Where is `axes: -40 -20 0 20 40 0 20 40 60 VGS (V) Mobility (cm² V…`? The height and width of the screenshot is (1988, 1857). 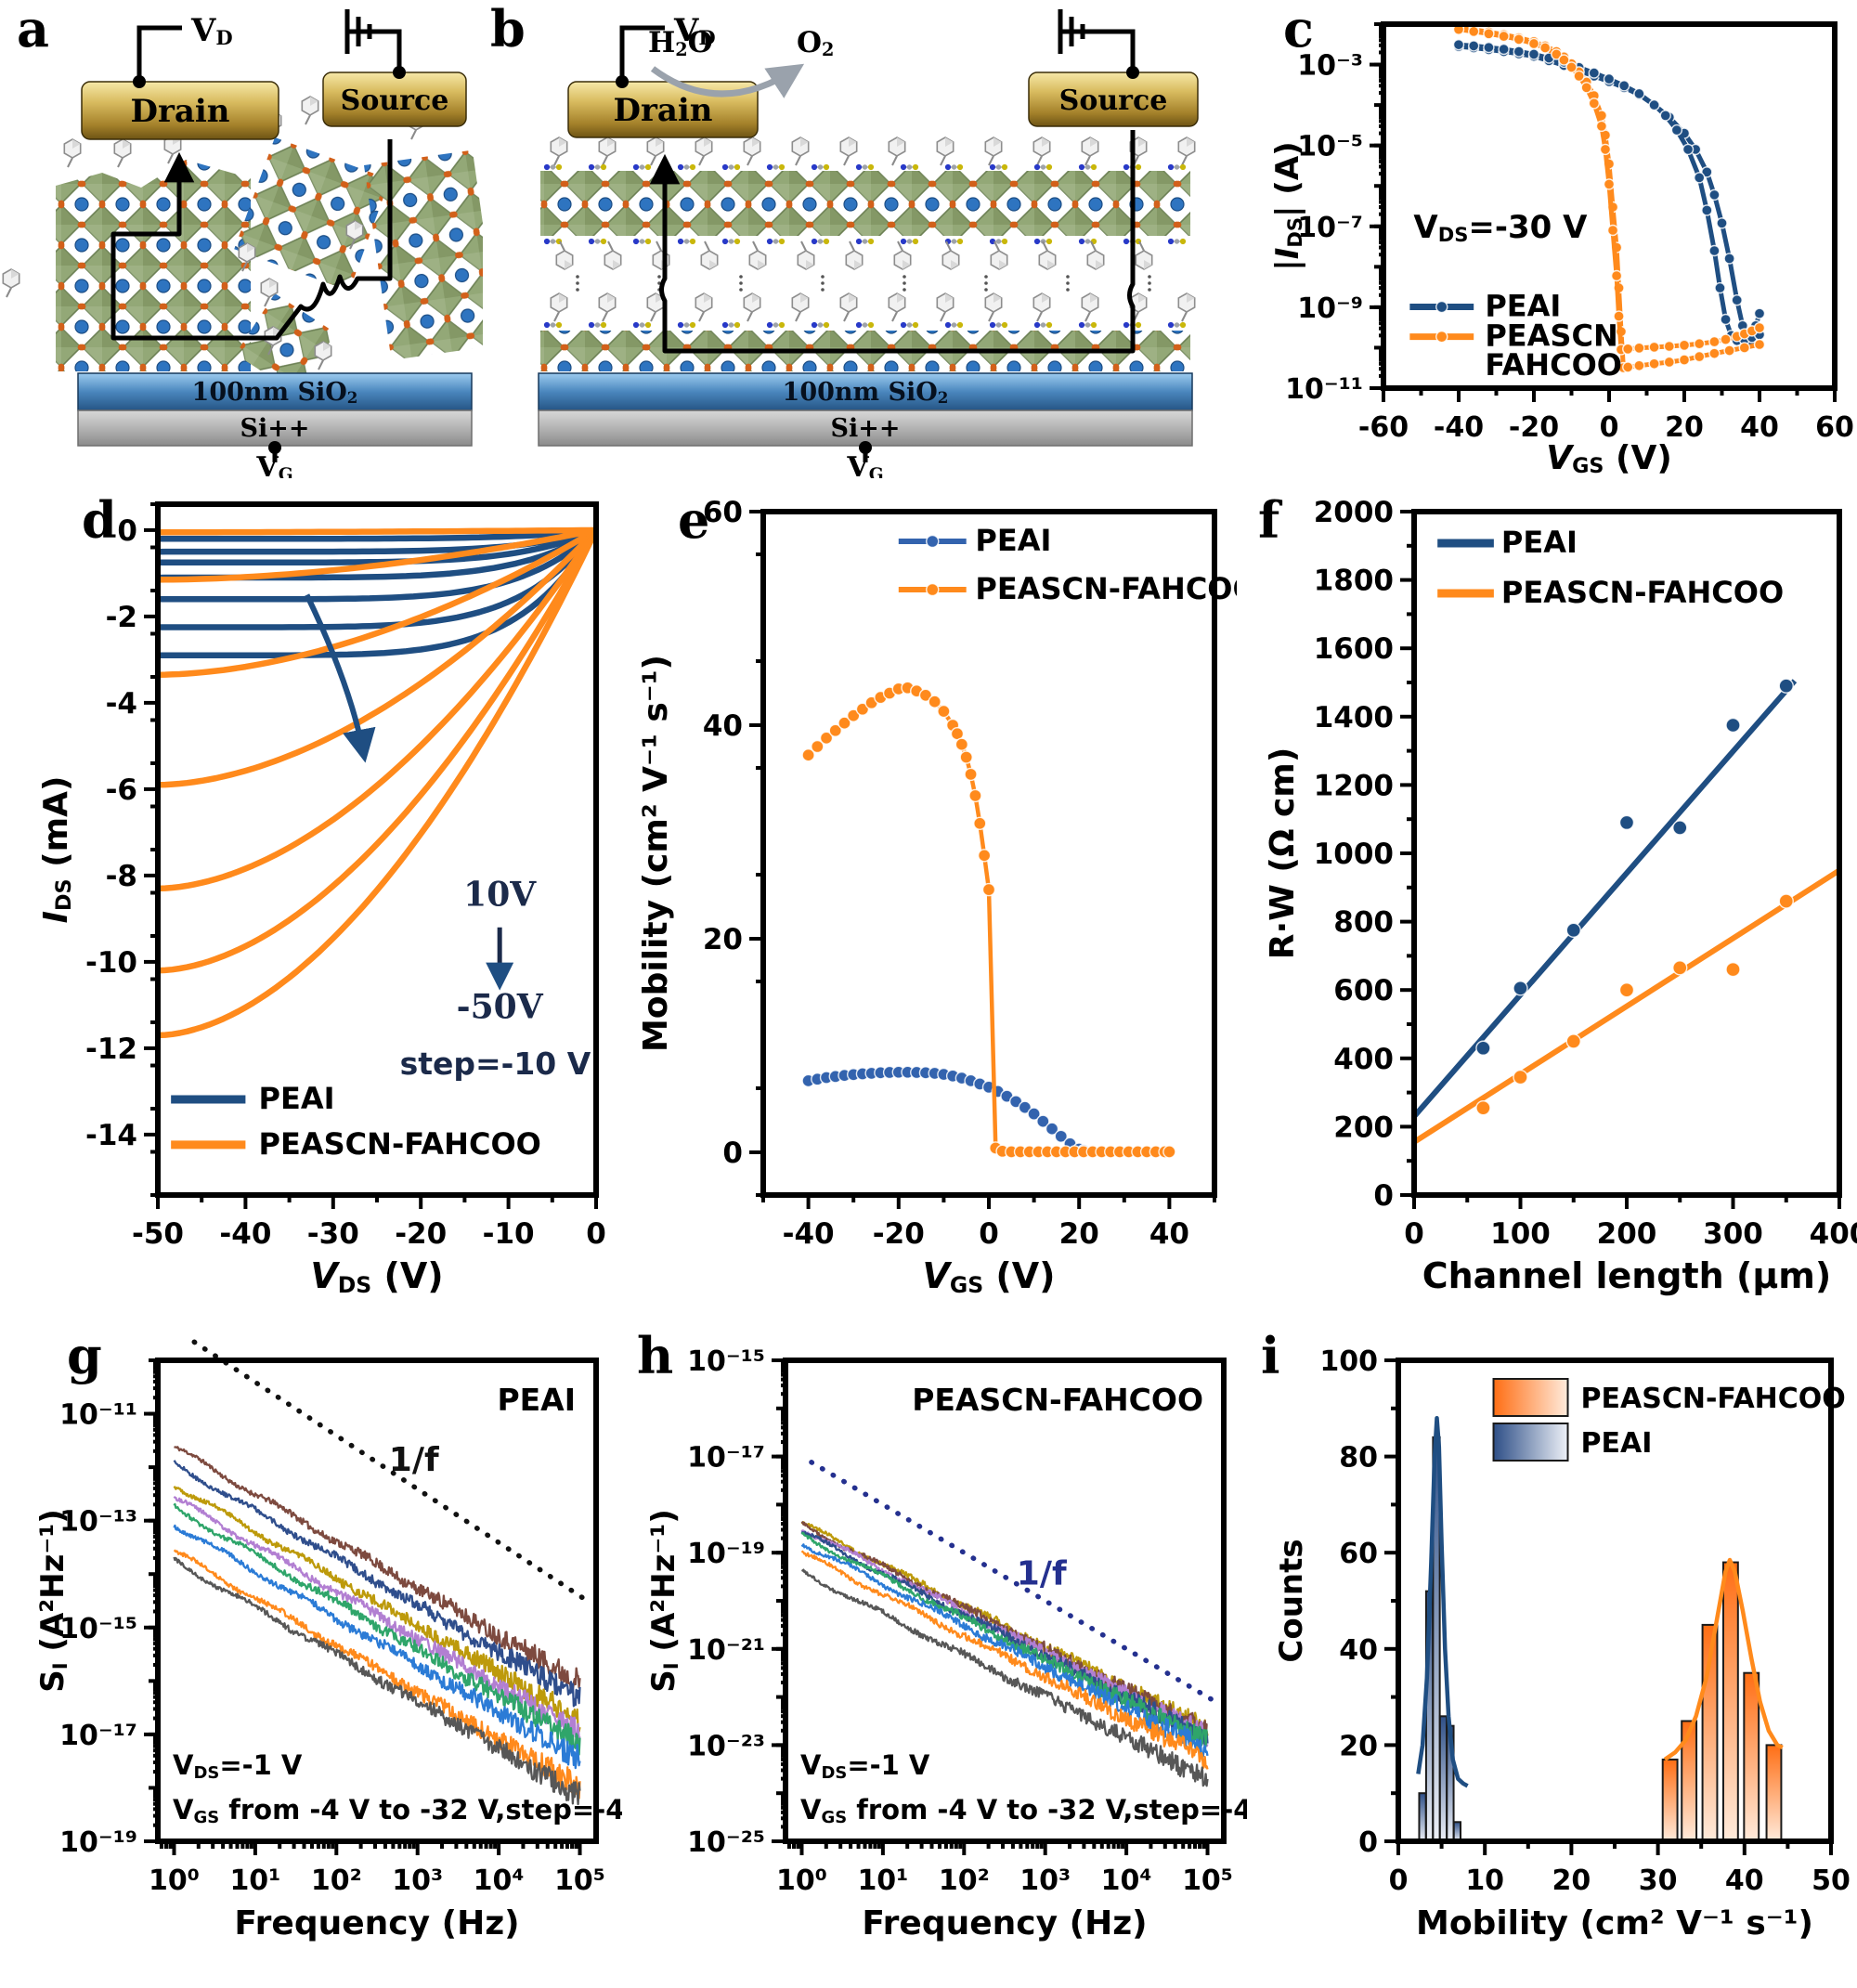
axes: -40 -20 0 20 40 0 20 40 60 VGS (V) Mobility (cm² V… is located at coordinates (926, 897).